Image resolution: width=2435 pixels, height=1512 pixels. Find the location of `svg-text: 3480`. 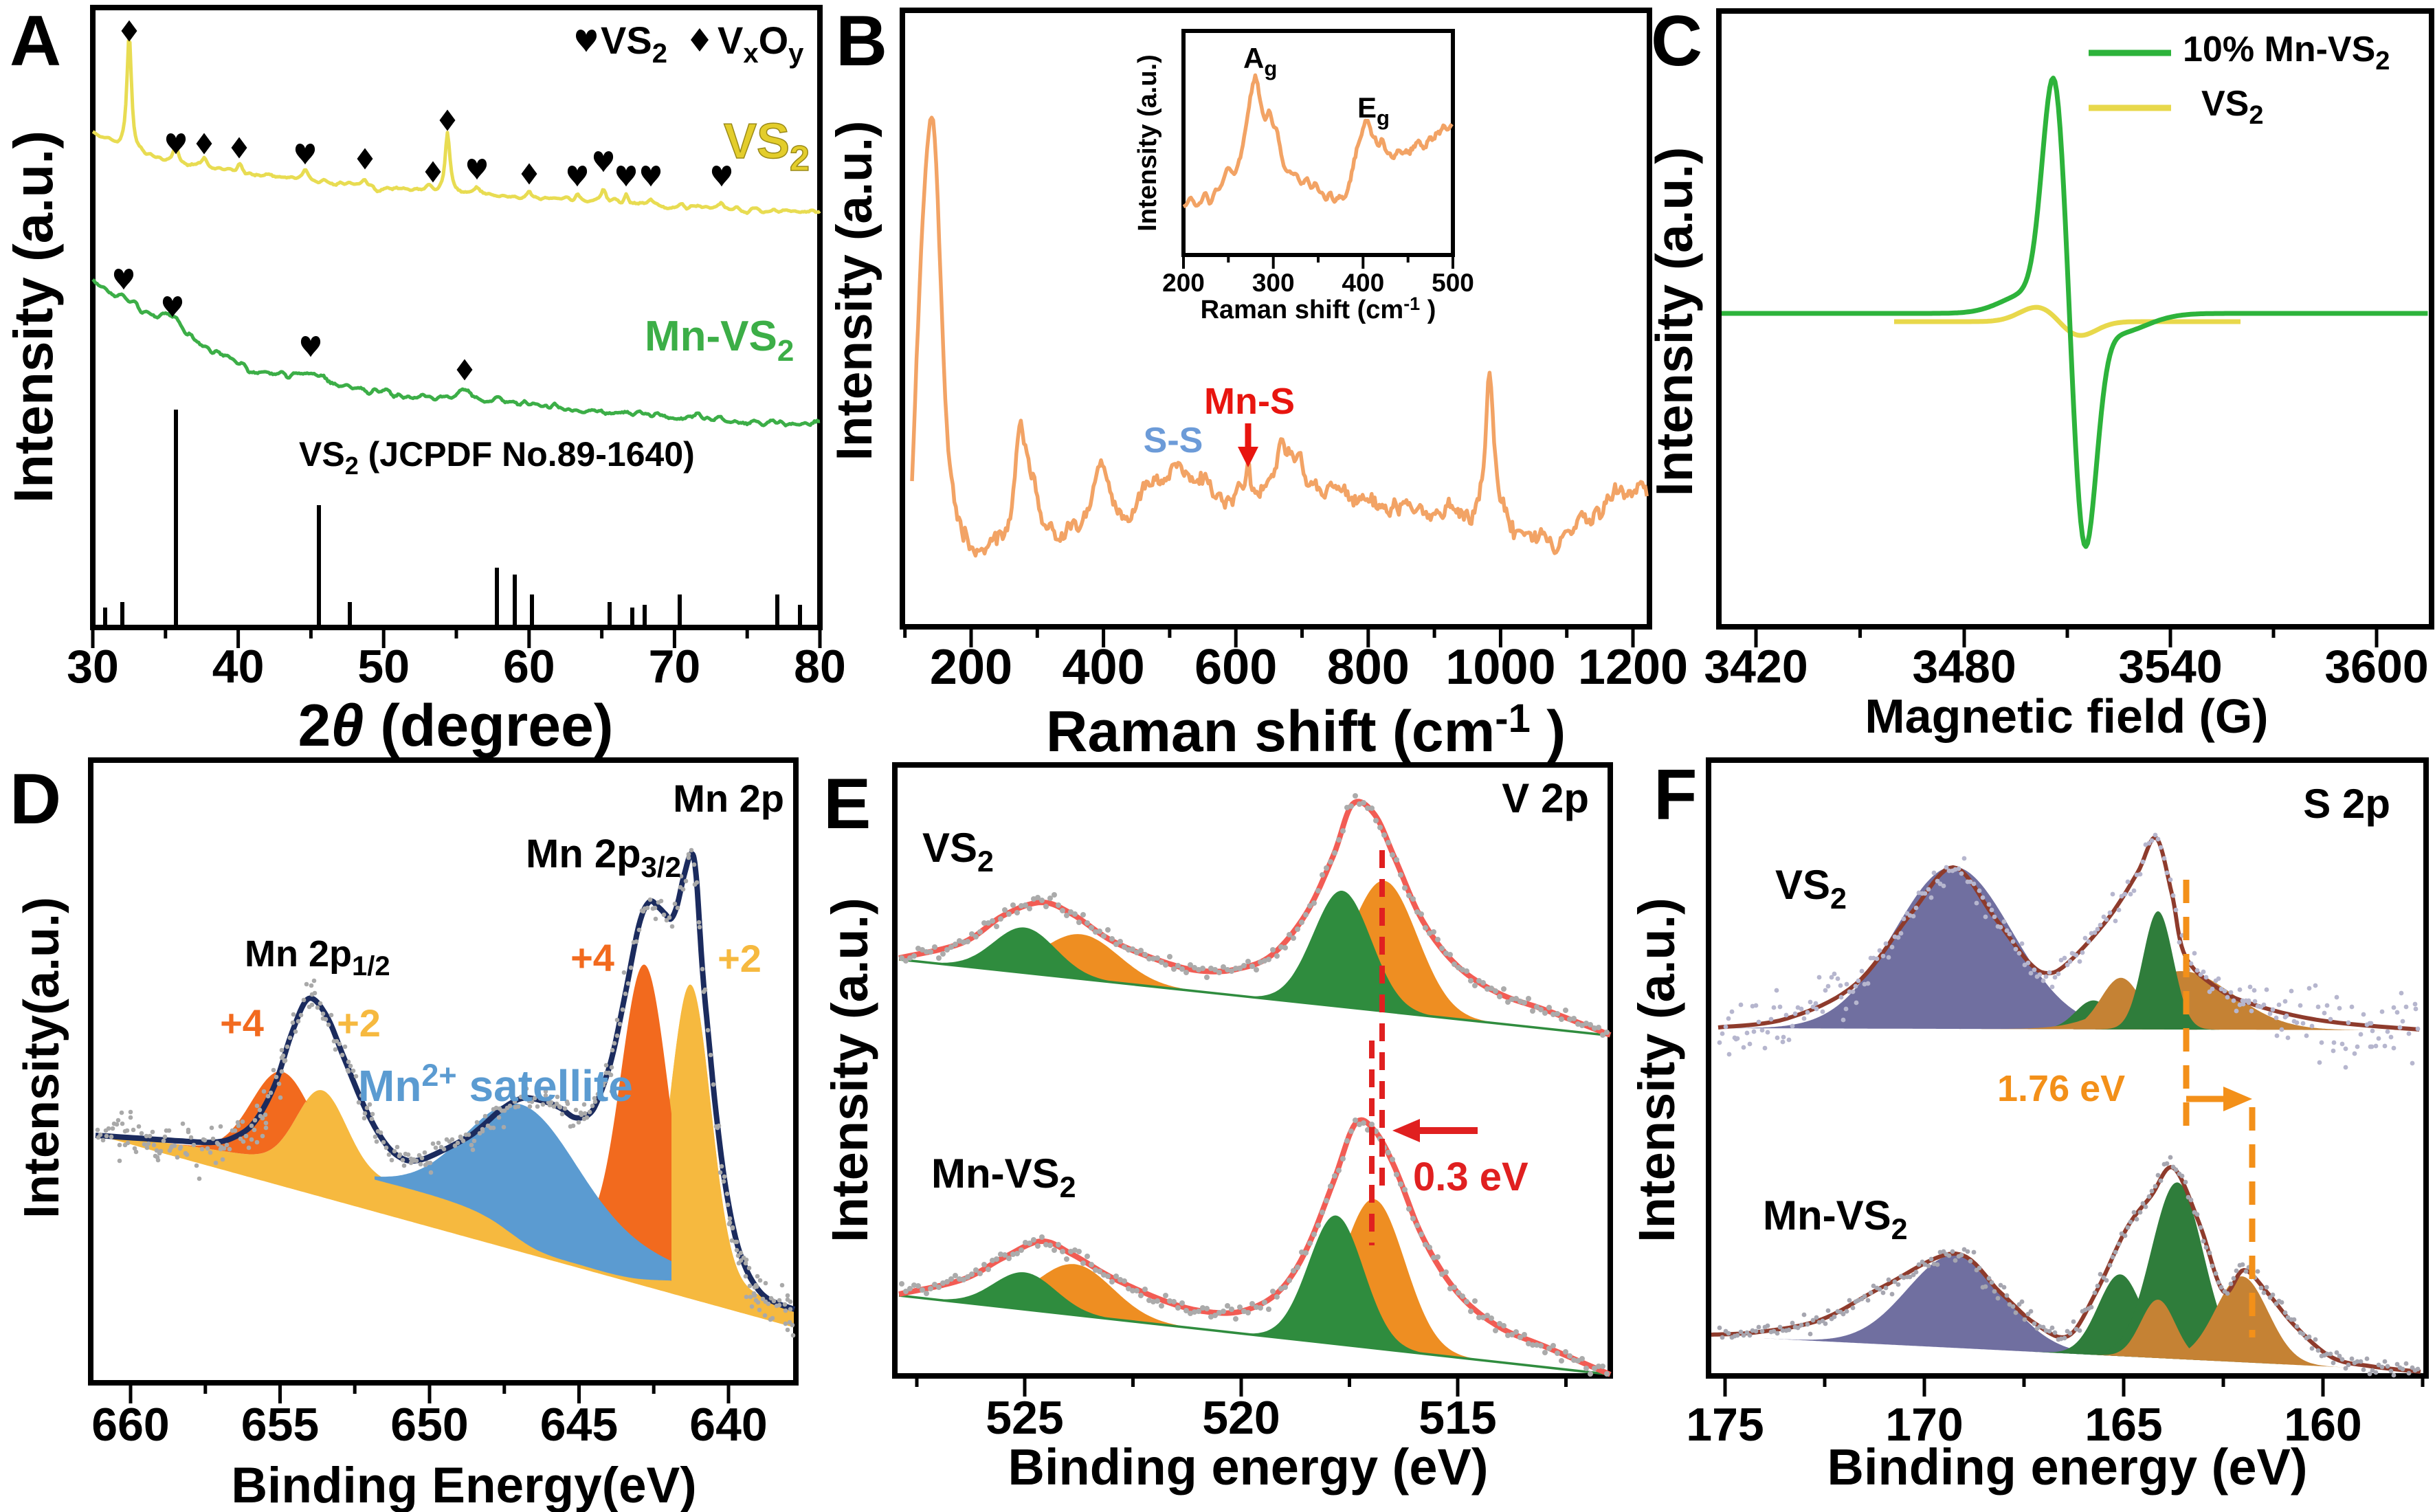

svg-text: 3480 is located at coordinates (1964, 667).